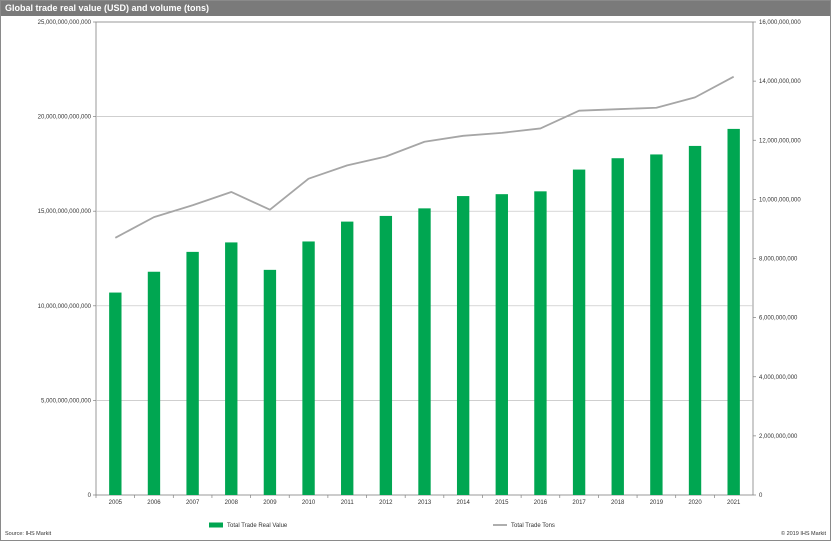  Describe the element at coordinates (257, 526) in the screenshot. I see `legend-label-bar: Total Trade Real Value` at that location.